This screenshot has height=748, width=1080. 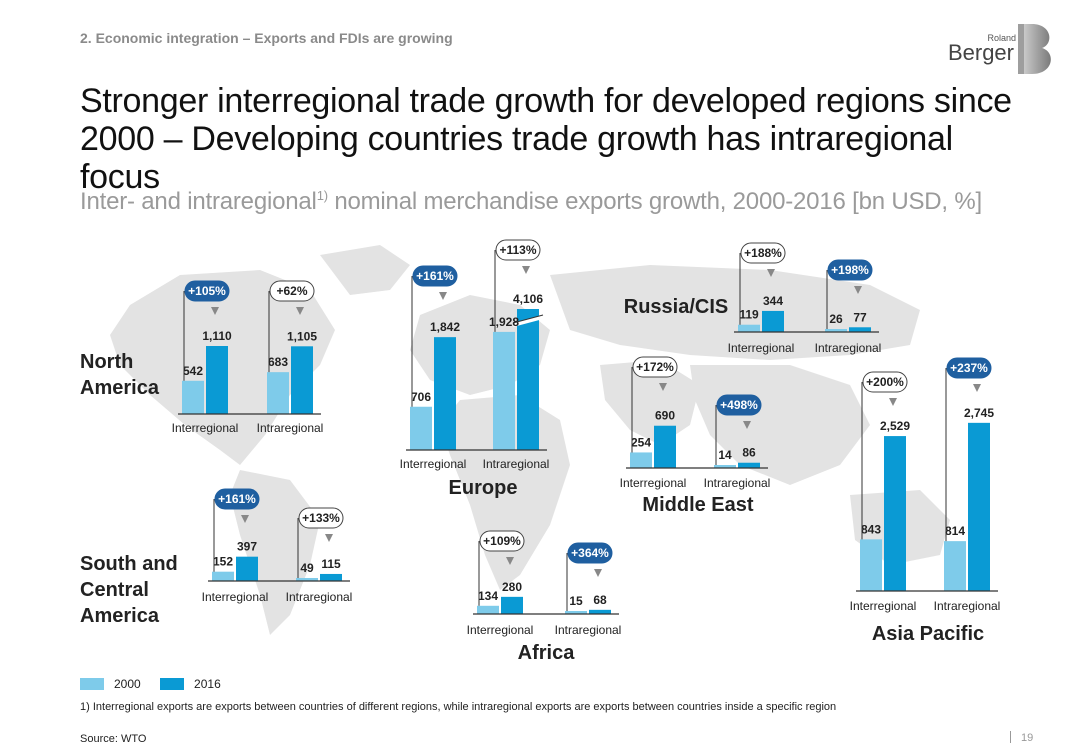 I want to click on asia-pacific-value-2000-interregional: 843, so click(x=871, y=529).